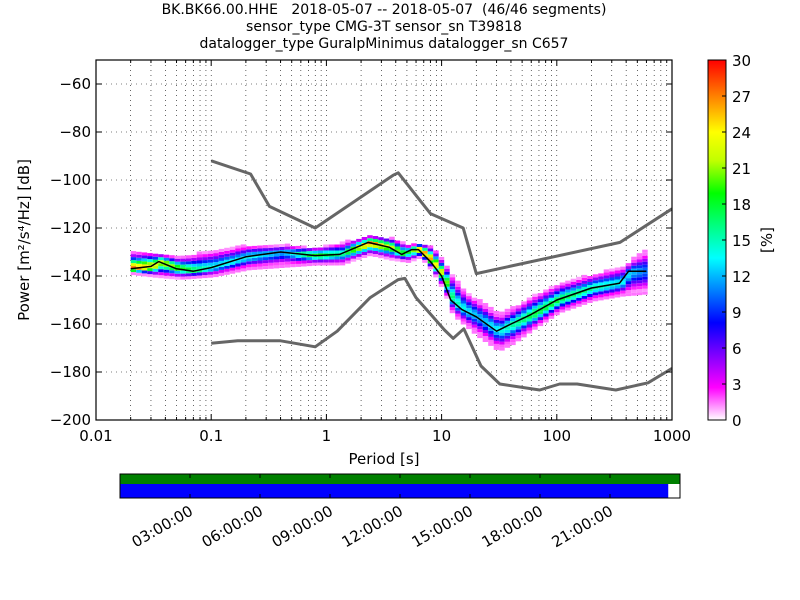 The height and width of the screenshot is (600, 800). Describe the element at coordinates (232, 526) in the screenshot. I see `timeline-tick-label: 06:00:00` at that location.